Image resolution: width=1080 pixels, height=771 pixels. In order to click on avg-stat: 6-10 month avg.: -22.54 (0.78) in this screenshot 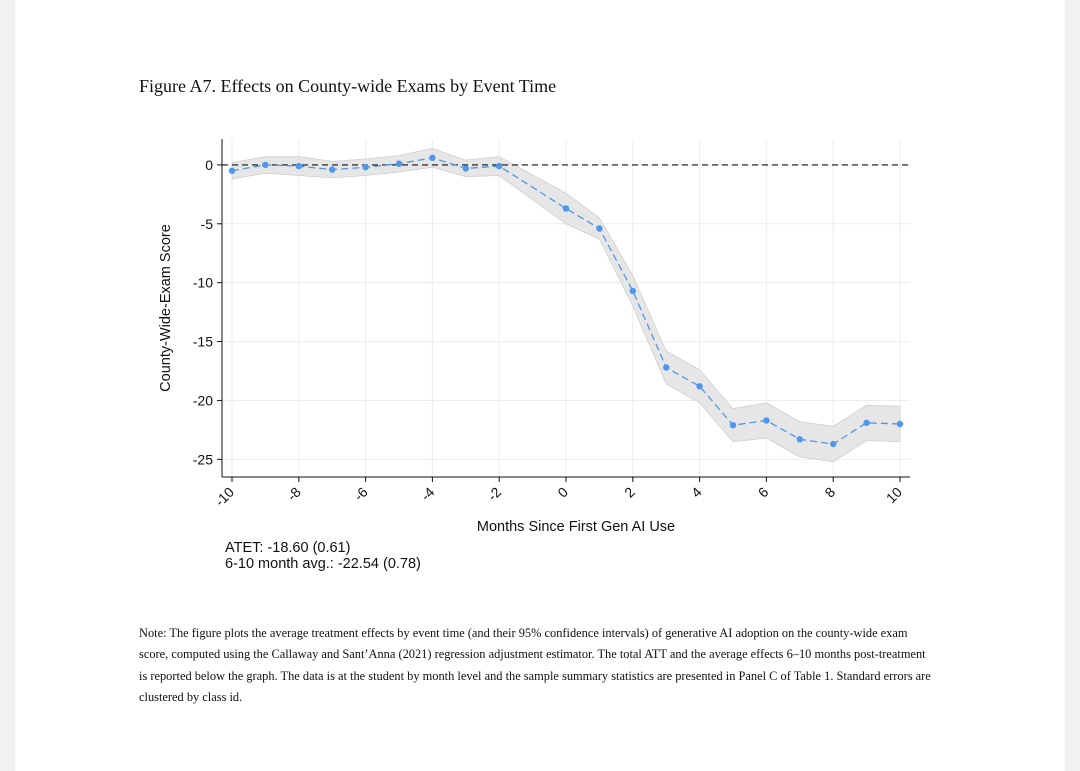, I will do `click(323, 564)`.